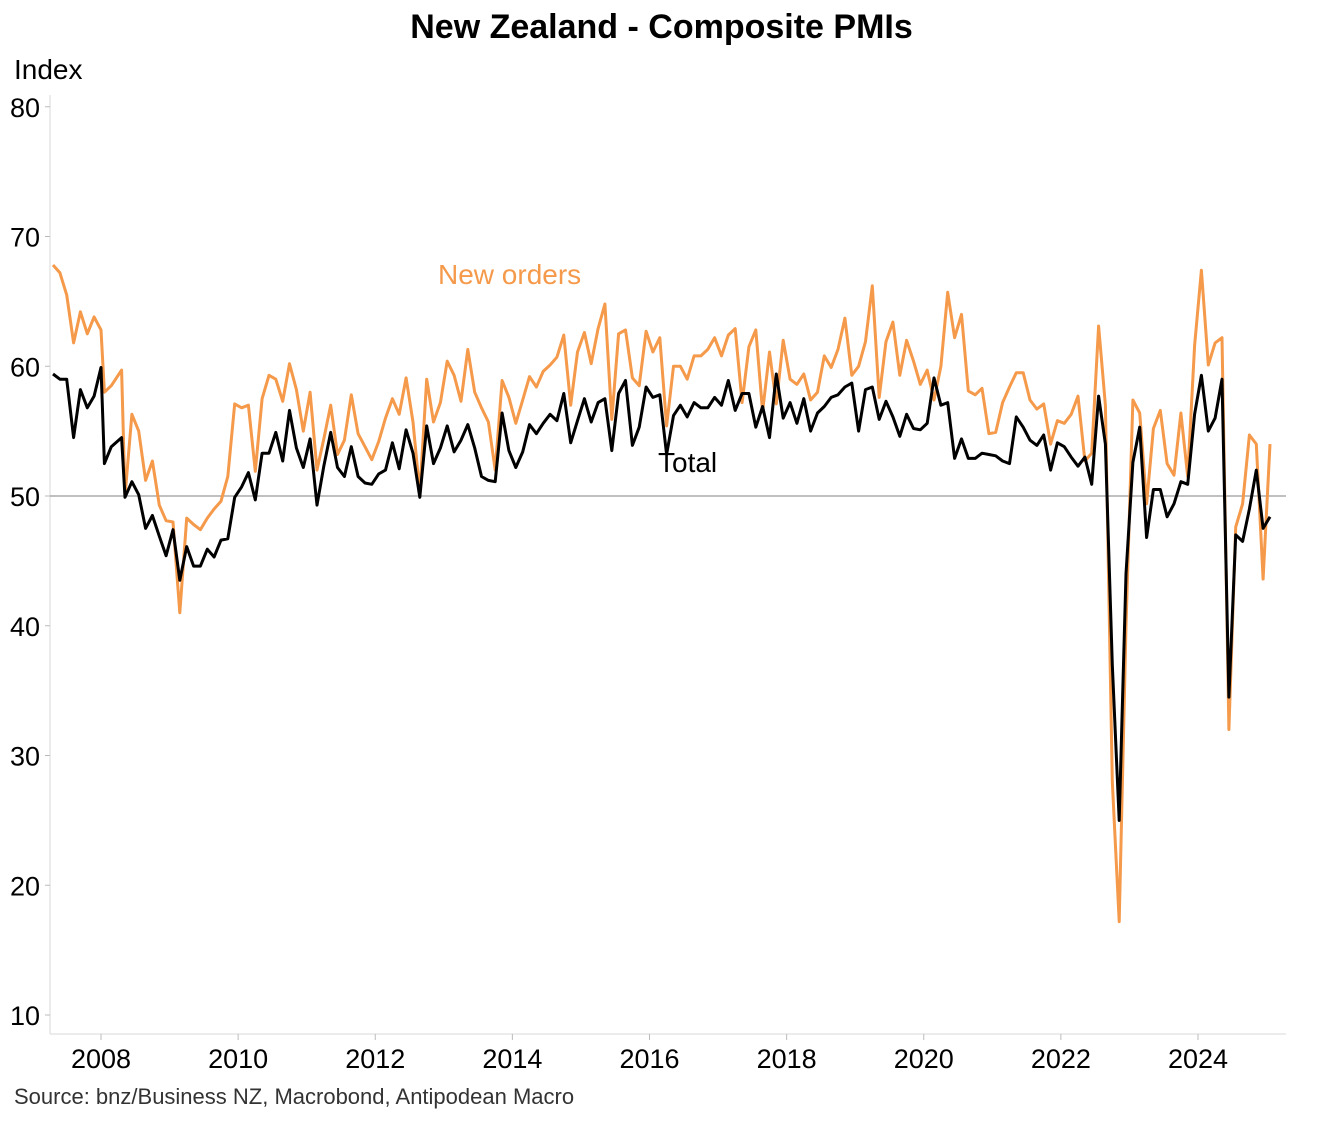 The image size is (1323, 1122). I want to click on series-label-new-orders: New orders, so click(509, 274).